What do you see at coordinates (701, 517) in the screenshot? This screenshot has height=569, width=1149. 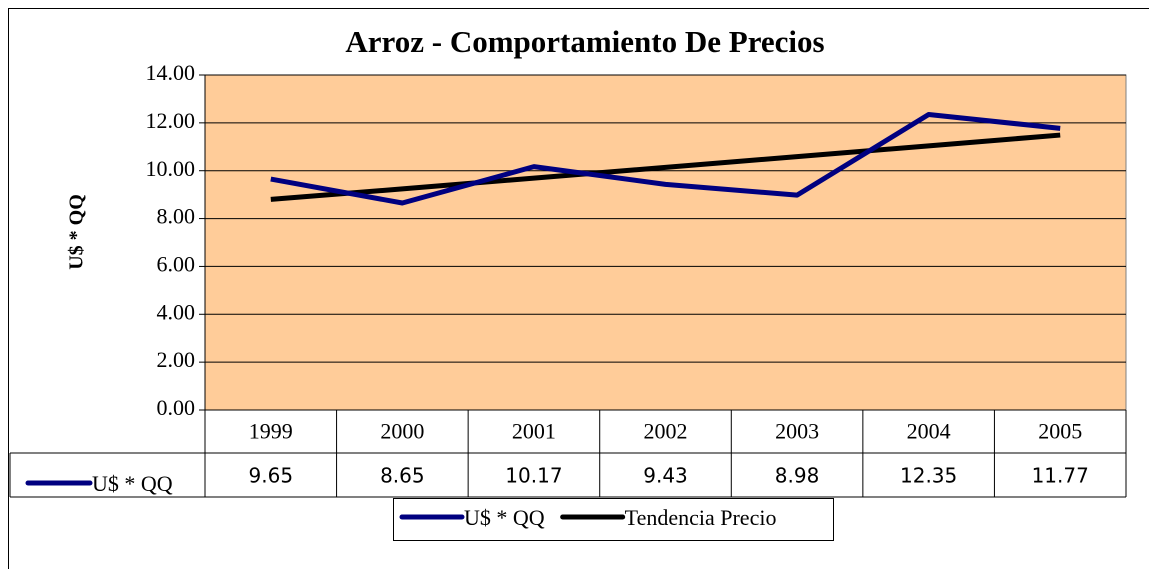 I see `legend-label: Tendencia Precio` at bounding box center [701, 517].